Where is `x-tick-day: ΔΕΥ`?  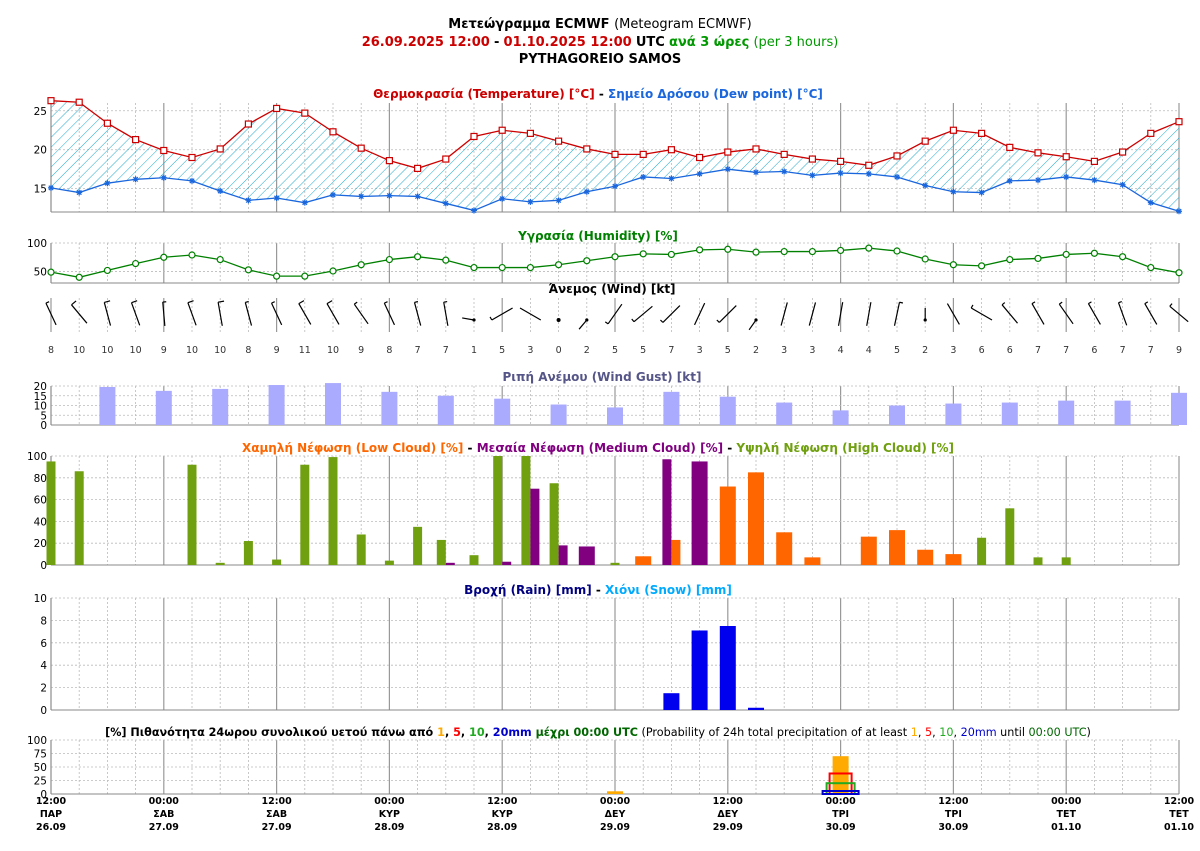 x-tick-day: ΔΕΥ is located at coordinates (615, 814).